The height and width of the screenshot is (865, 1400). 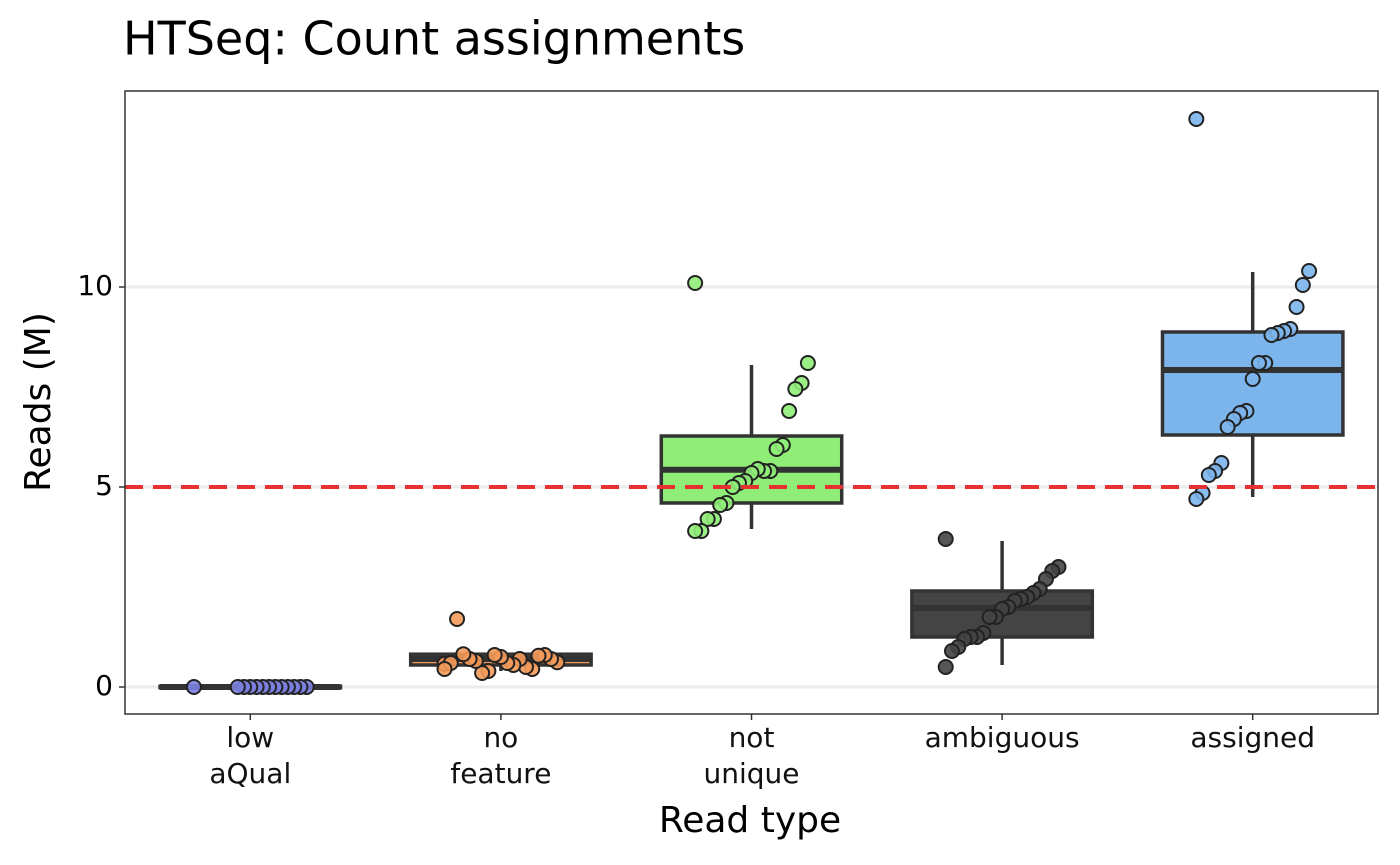 What do you see at coordinates (104, 485) in the screenshot?
I see `y-tick-label: 5` at bounding box center [104, 485].